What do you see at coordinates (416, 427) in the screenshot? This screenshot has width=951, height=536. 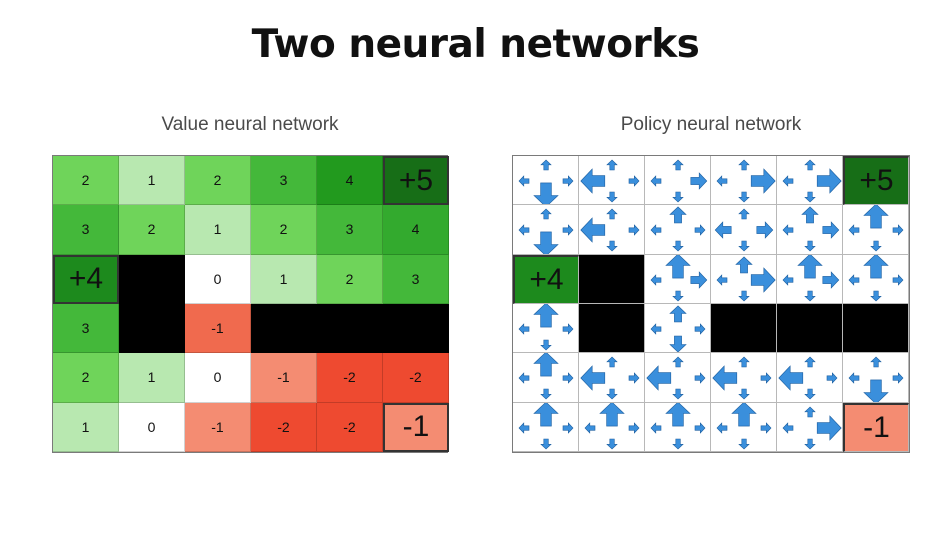 I see `terminal-cell: -1` at bounding box center [416, 427].